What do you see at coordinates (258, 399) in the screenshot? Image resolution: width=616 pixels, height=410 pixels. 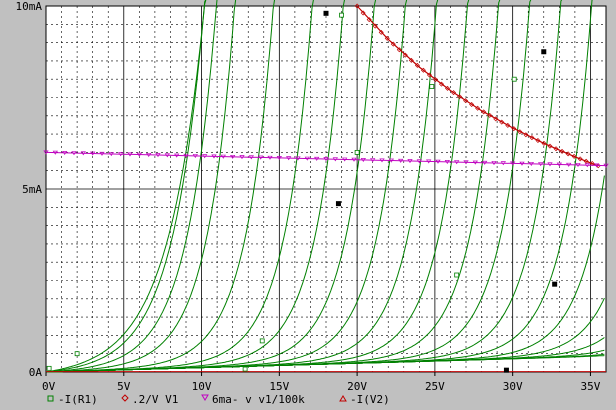 I see `legend-label: 6ma- v v1/100k` at bounding box center [258, 399].